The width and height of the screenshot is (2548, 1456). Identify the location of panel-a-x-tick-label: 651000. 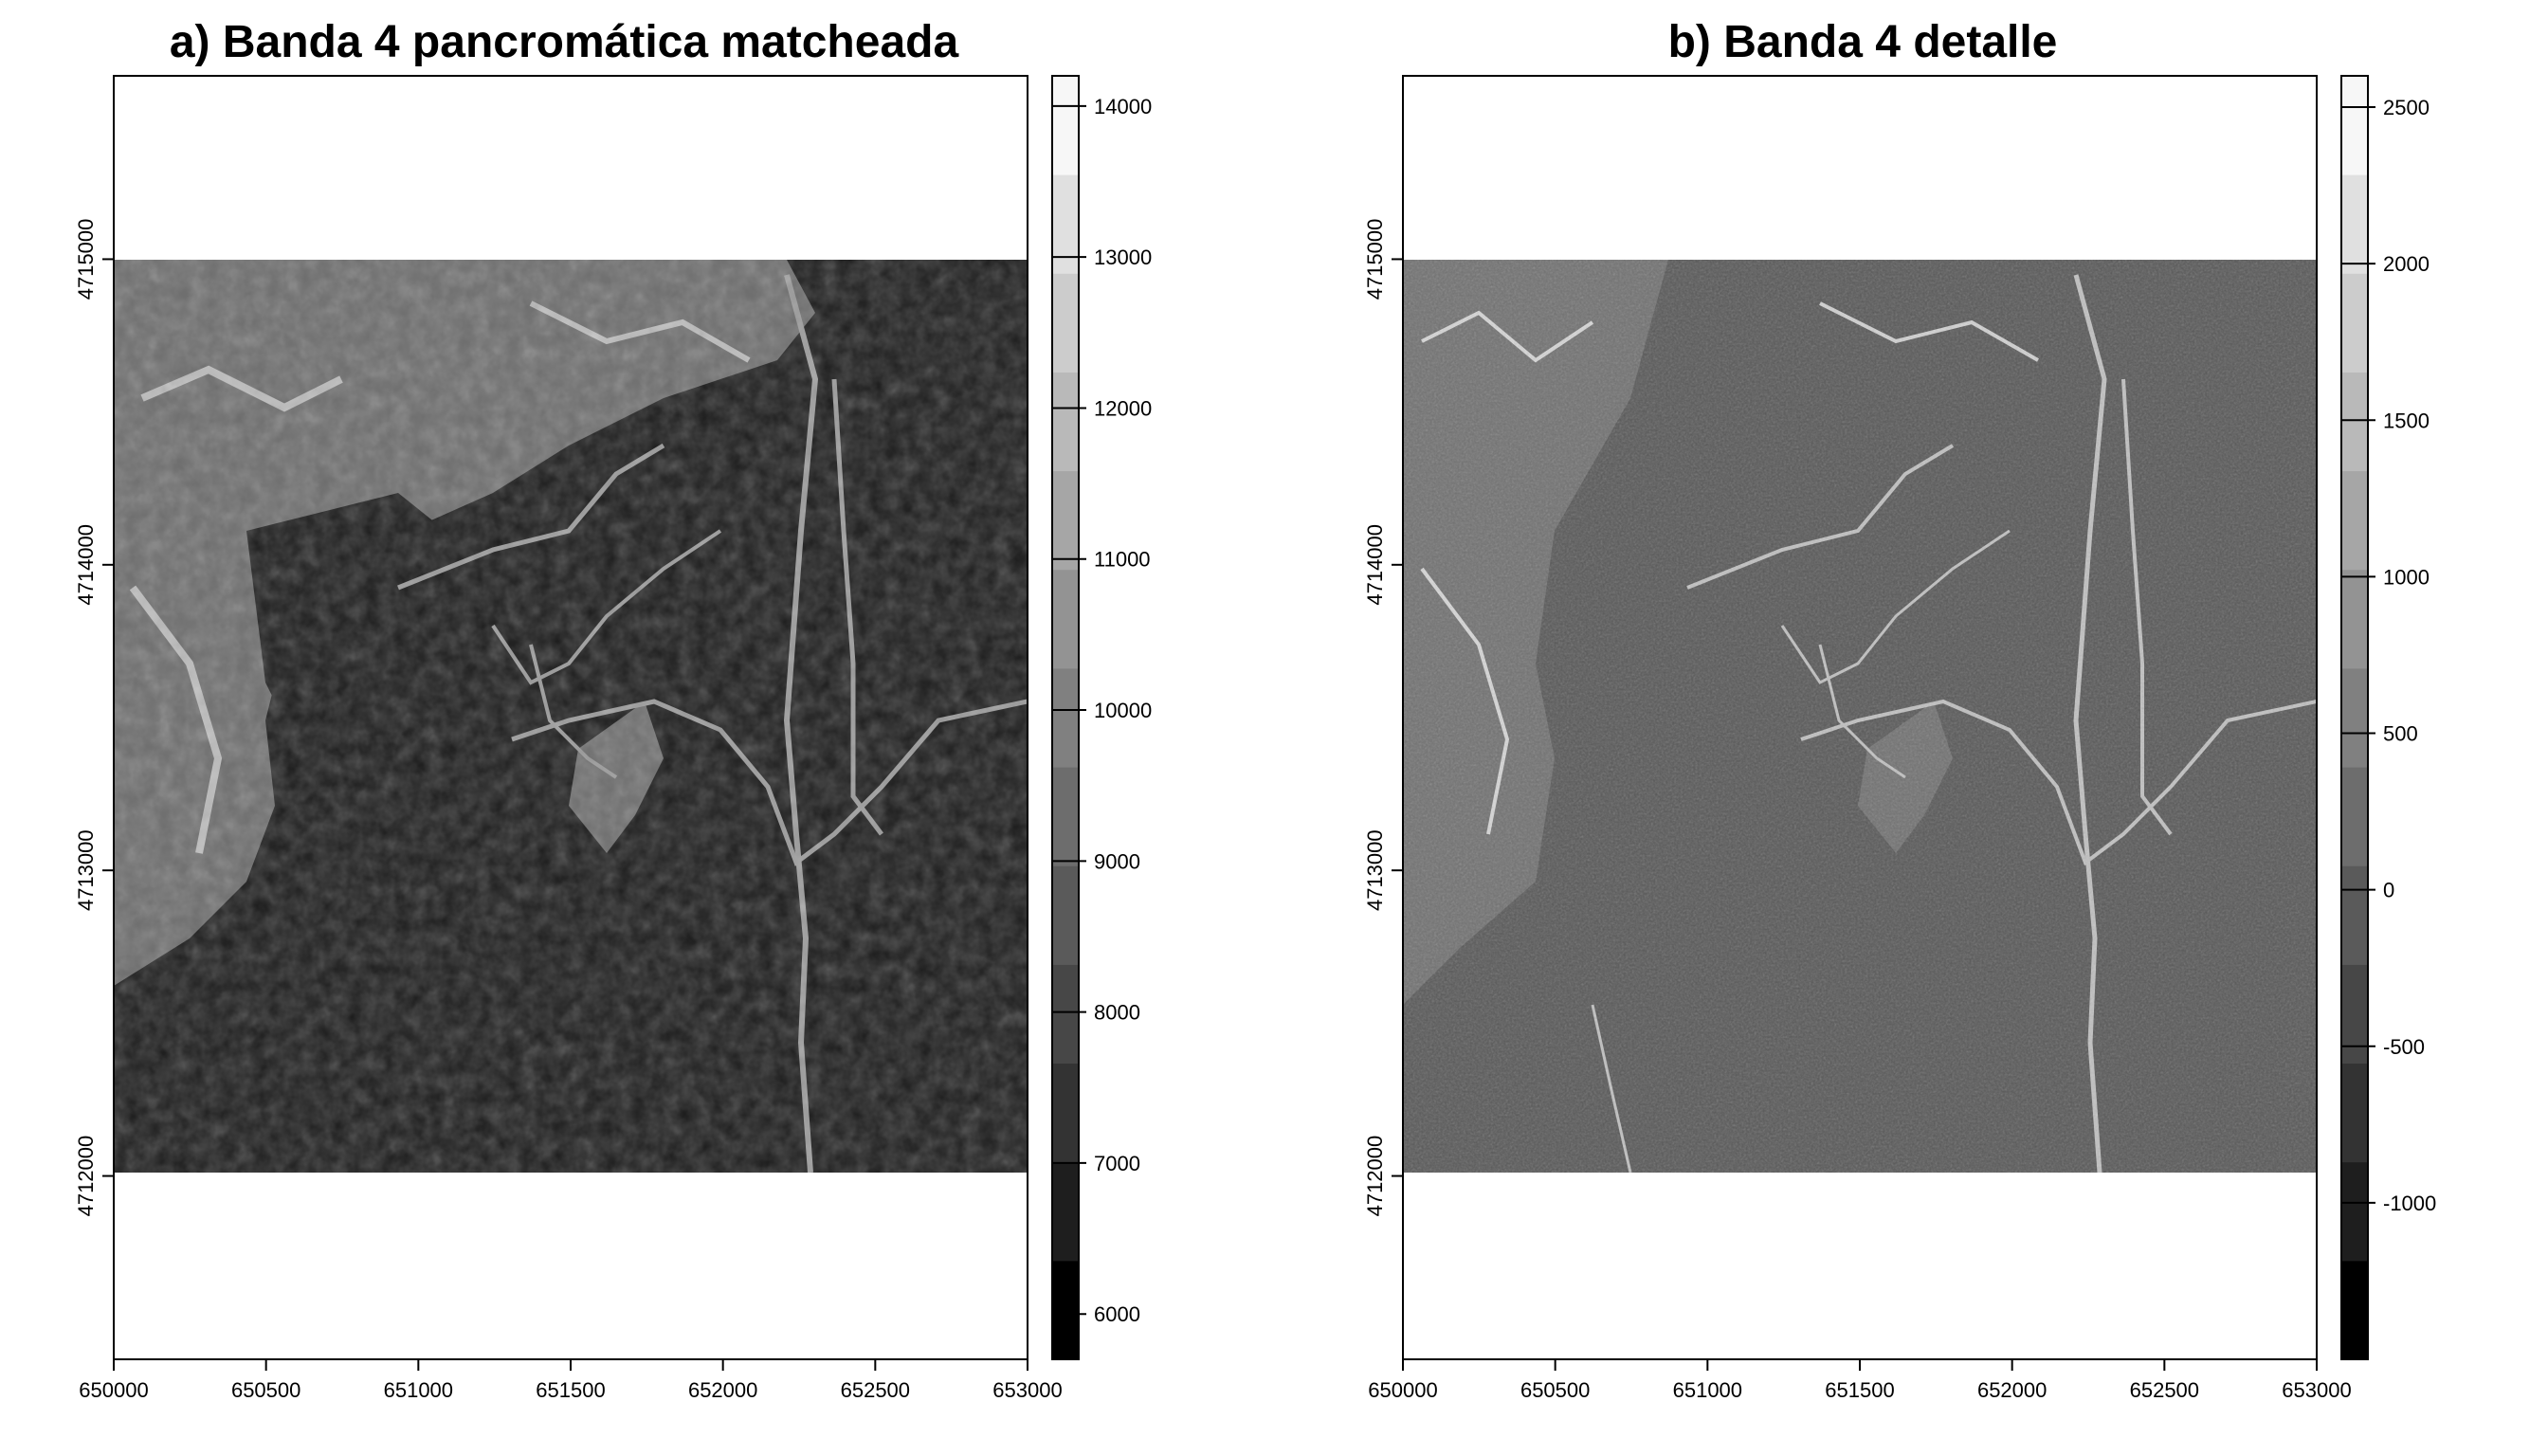
(418, 1390).